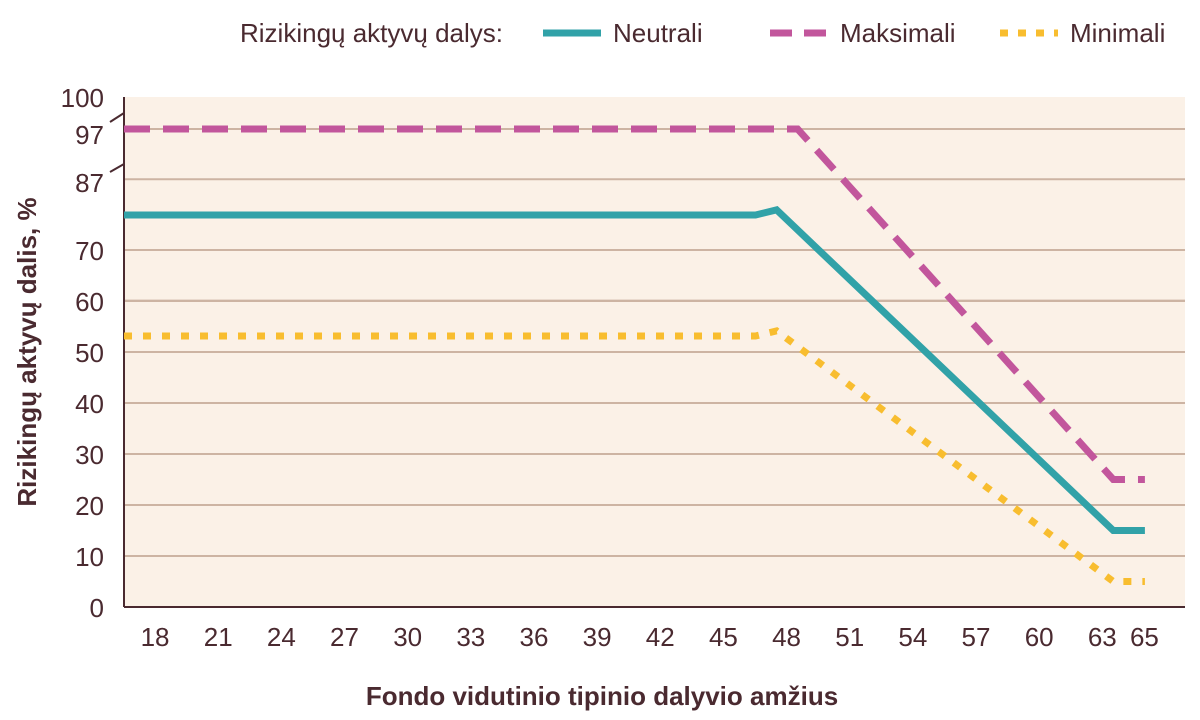 Image resolution: width=1200 pixels, height=720 pixels. I want to click on x-ticks: 18 21 24 27 30 33 36 39 42 45 48 51 54 57 60 63 65, so click(650, 637).